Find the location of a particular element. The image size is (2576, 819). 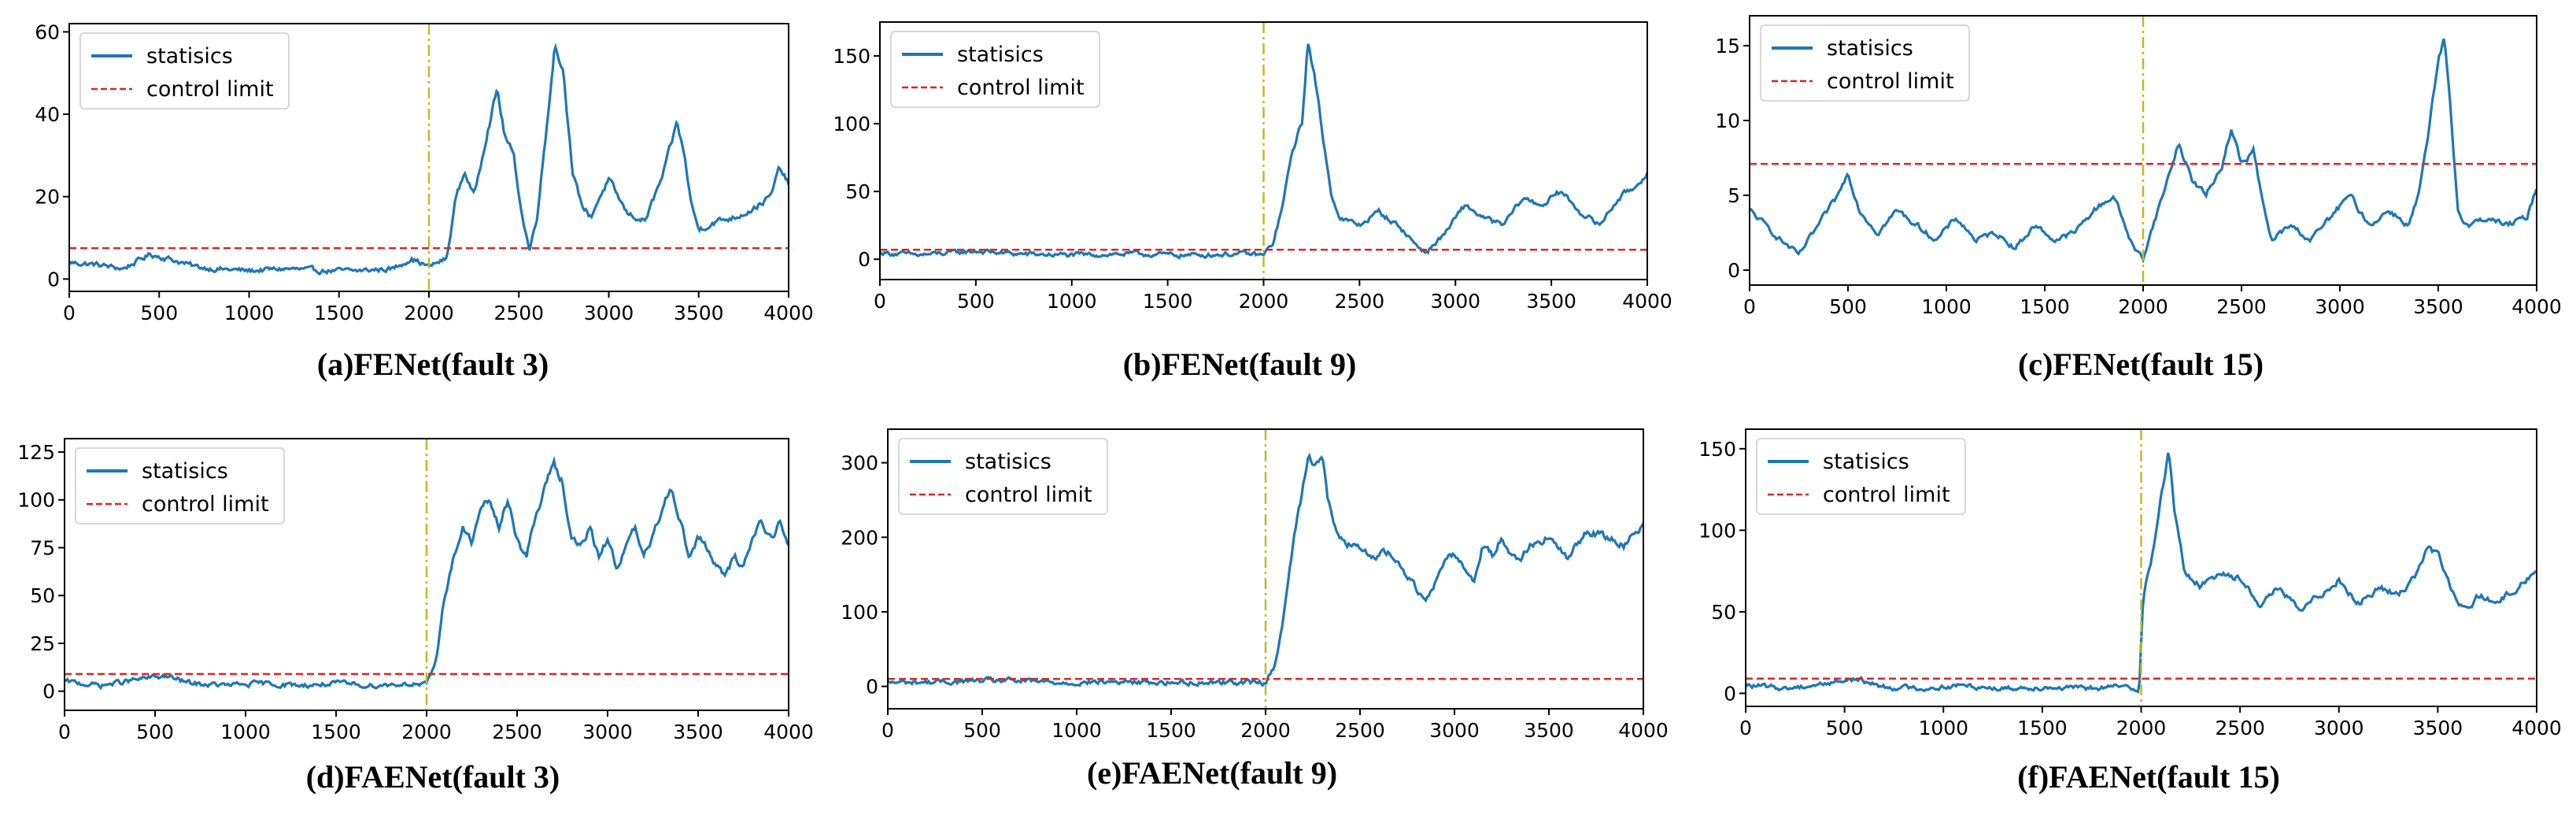

y-tick-label: 75 is located at coordinates (42, 547).